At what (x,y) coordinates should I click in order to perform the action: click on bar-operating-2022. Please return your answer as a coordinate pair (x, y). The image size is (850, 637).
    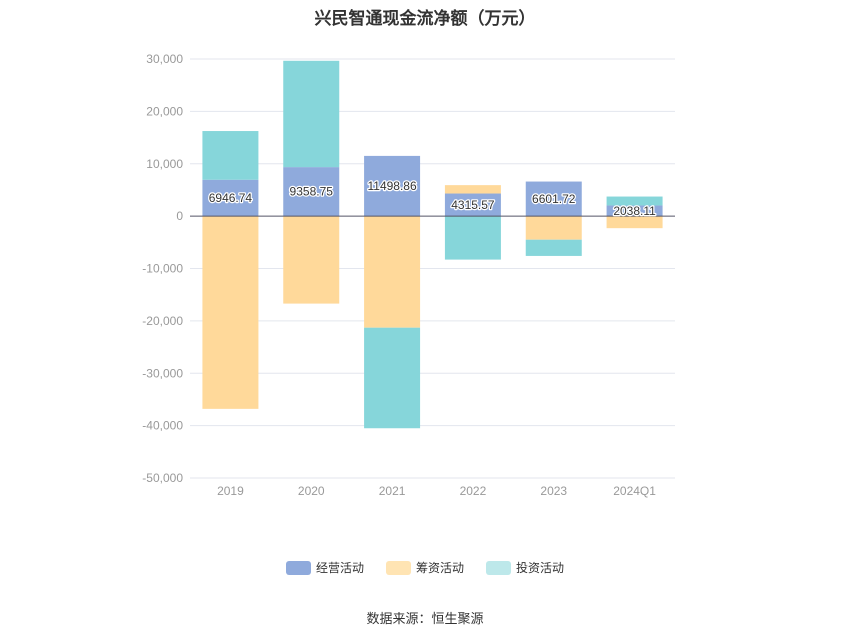
    Looking at the image, I should click on (472, 205).